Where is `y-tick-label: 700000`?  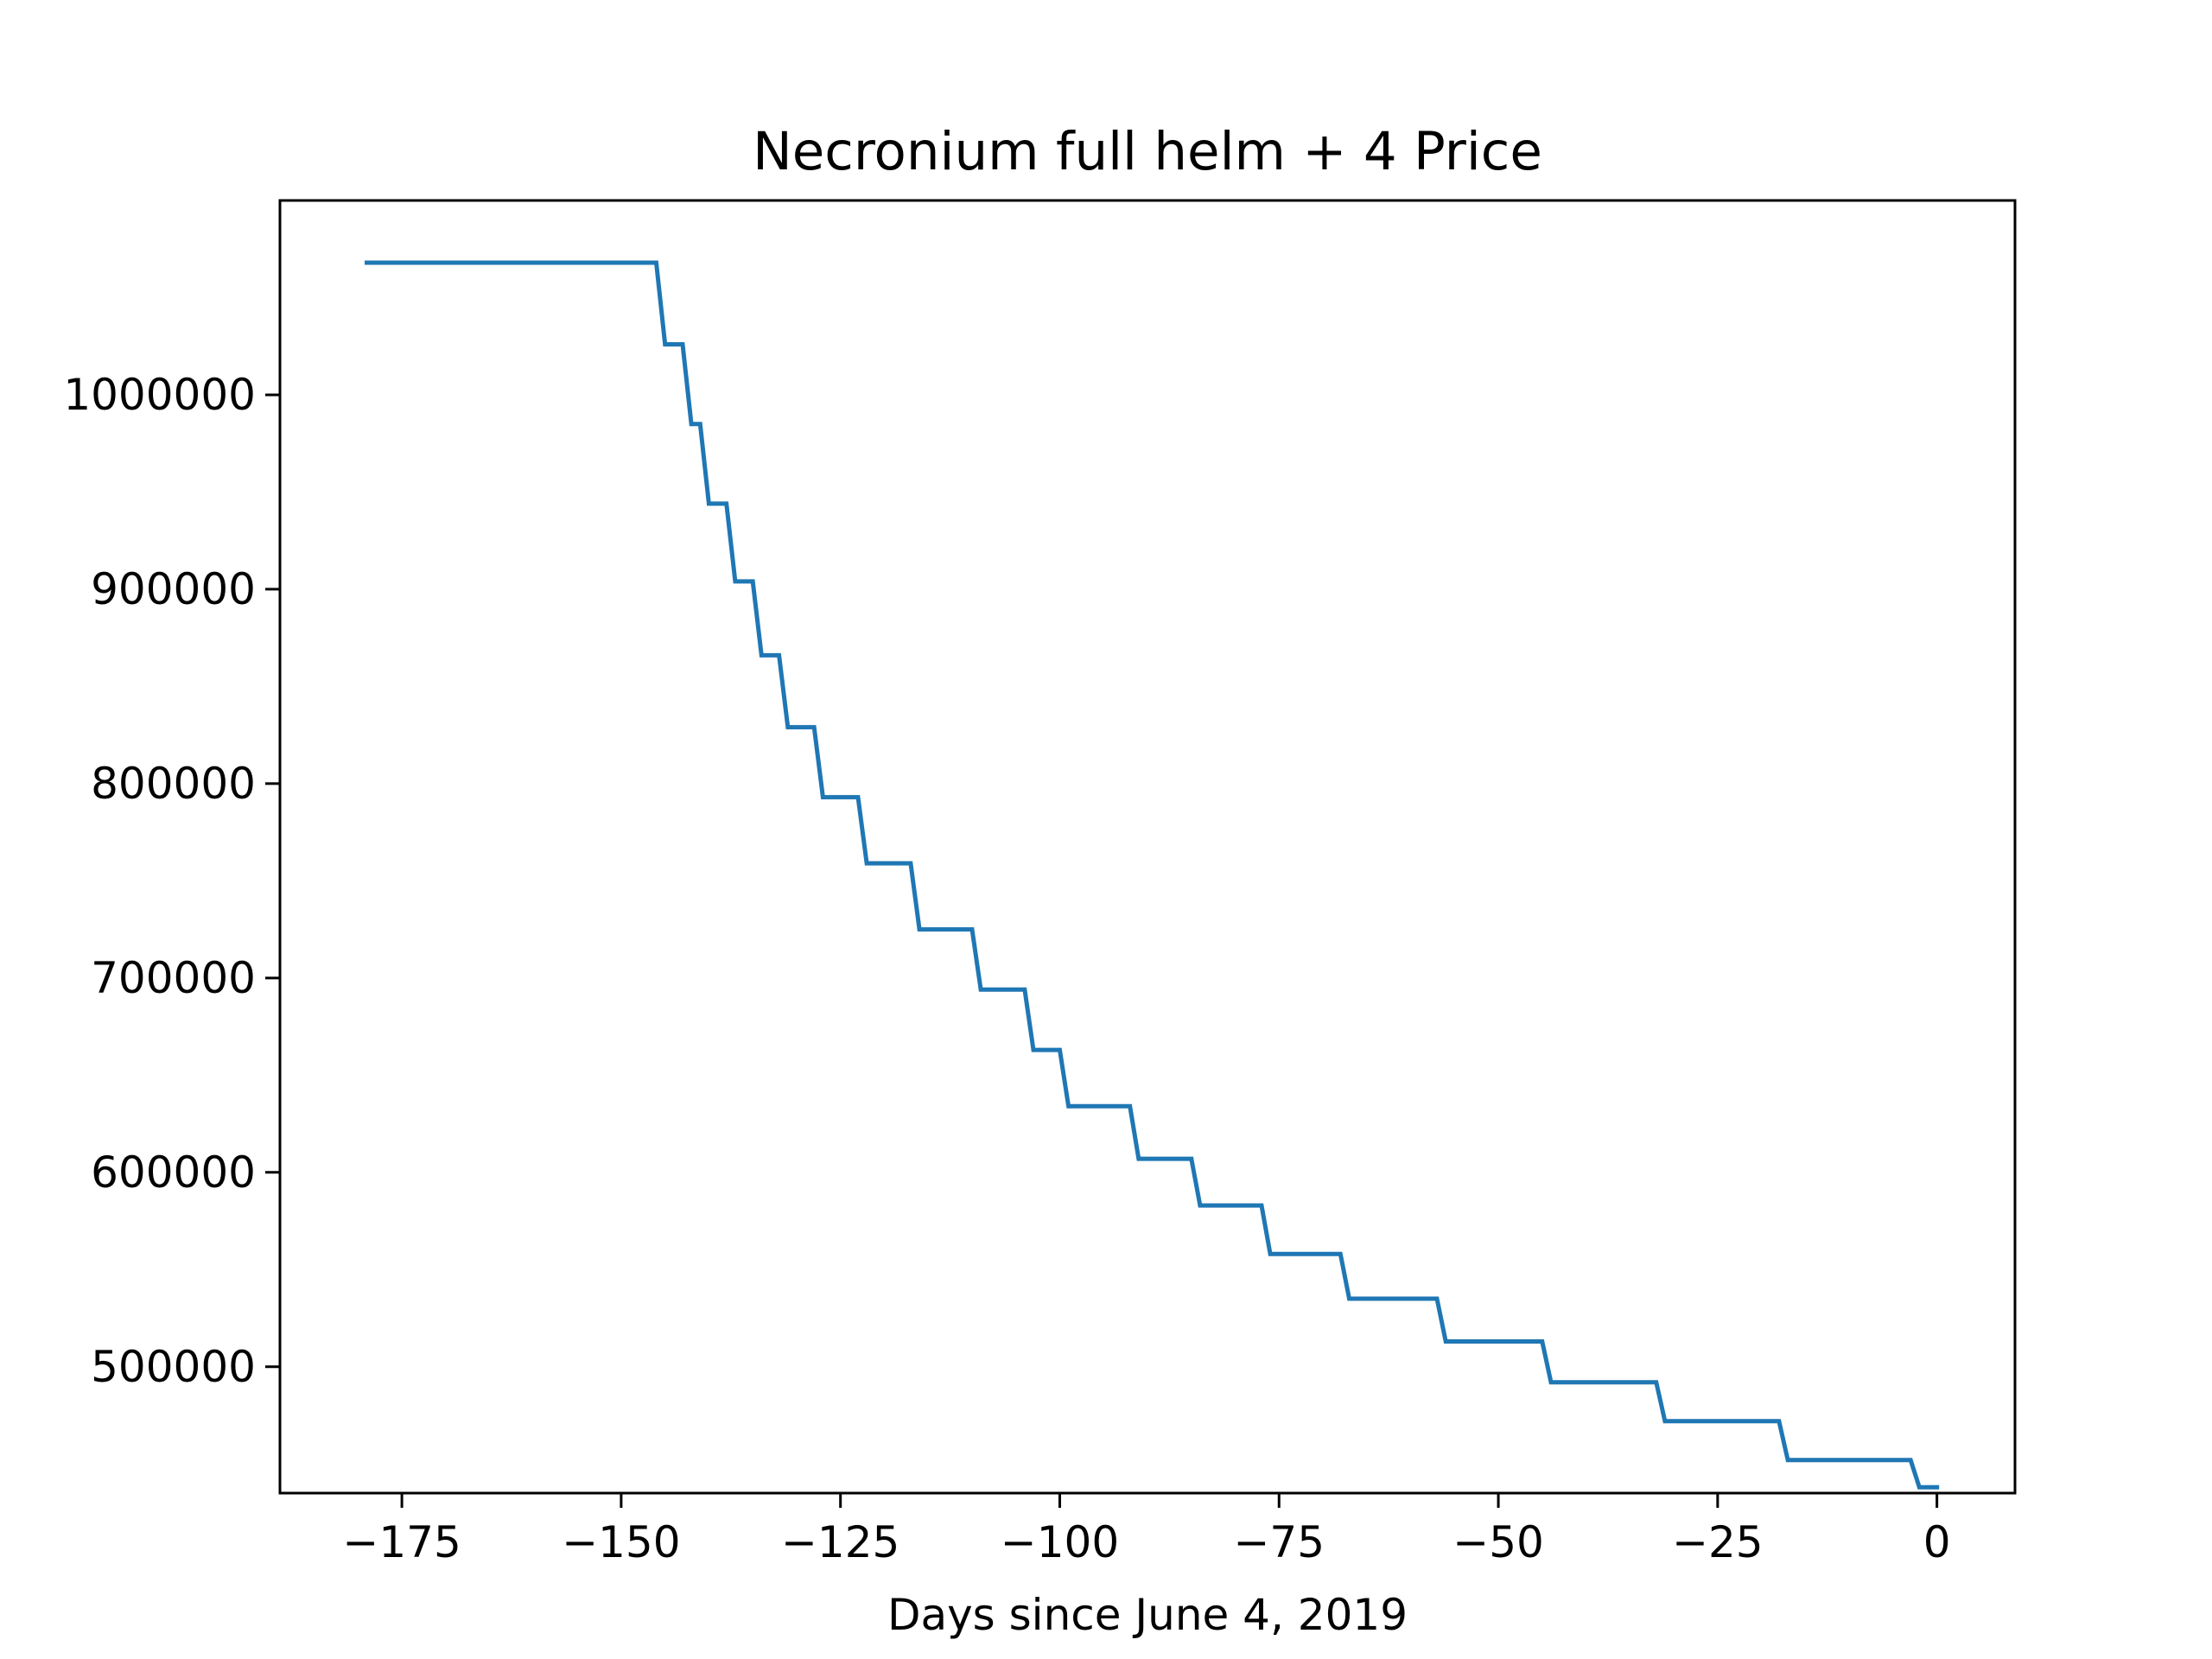
y-tick-label: 700000 is located at coordinates (173, 978).